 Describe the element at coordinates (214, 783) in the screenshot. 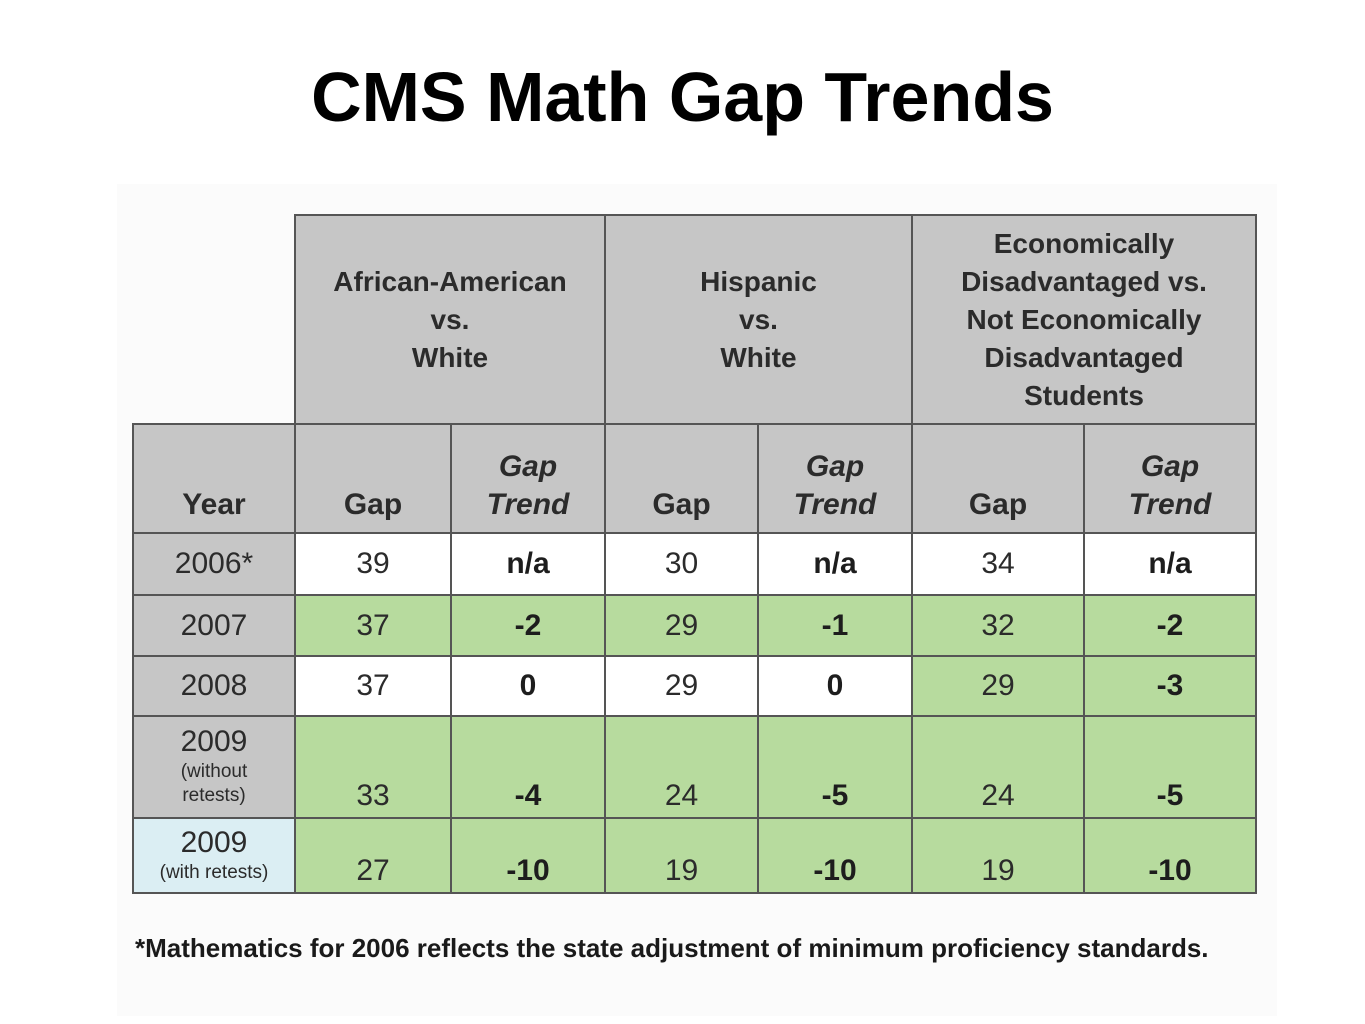

I see `year-note: (without retests)` at that location.